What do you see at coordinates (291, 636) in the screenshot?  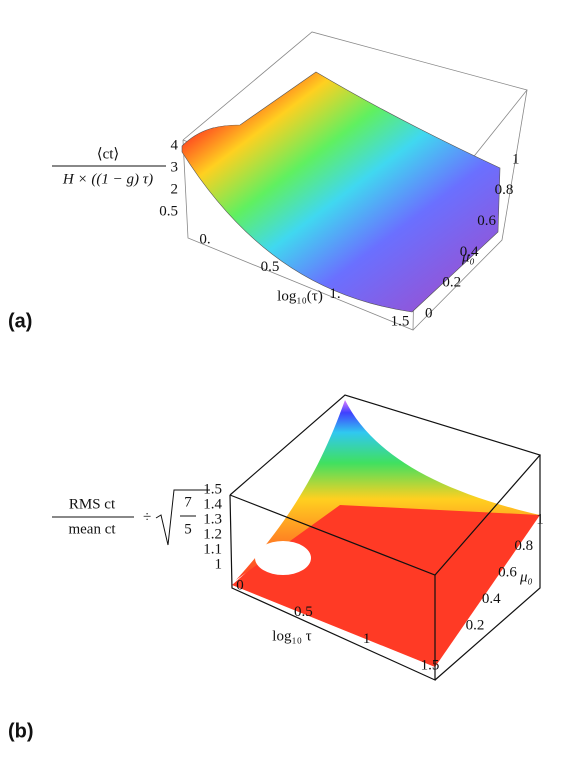 I see `x-label: log₁₀ τ` at bounding box center [291, 636].